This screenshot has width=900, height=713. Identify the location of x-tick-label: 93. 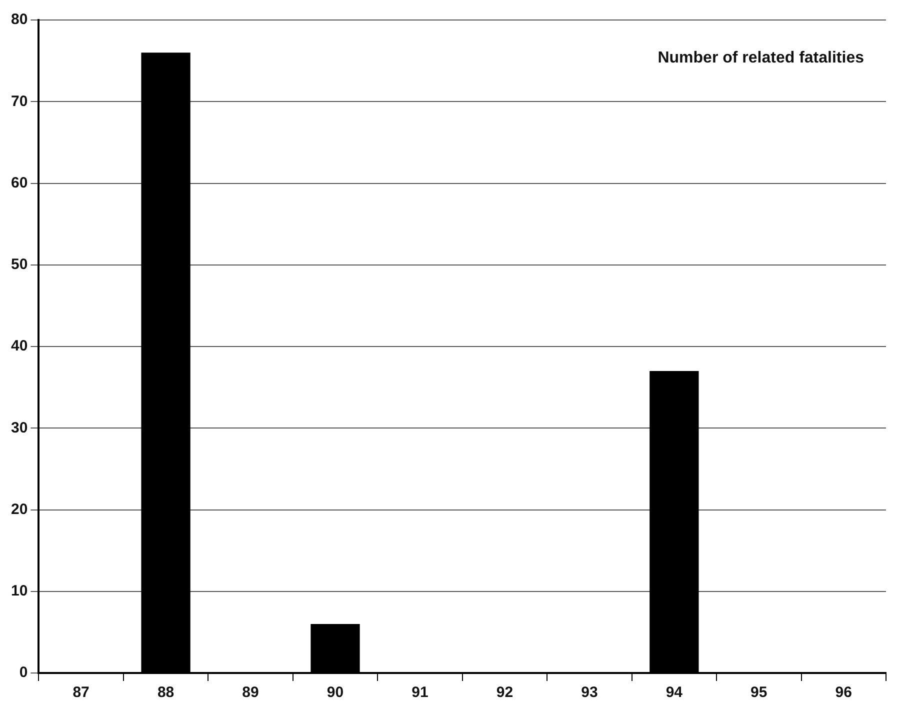
(589, 693).